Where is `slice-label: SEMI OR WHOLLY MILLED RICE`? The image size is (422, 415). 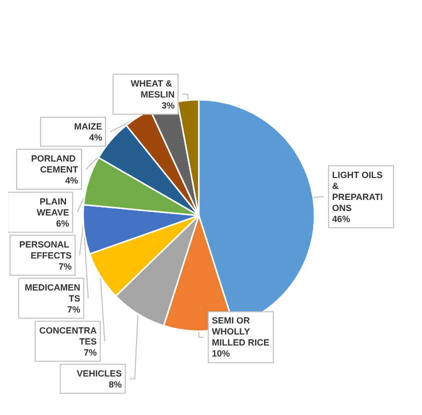
slice-label: SEMI OR WHOLLY MILLED RICE is located at coordinates (241, 332).